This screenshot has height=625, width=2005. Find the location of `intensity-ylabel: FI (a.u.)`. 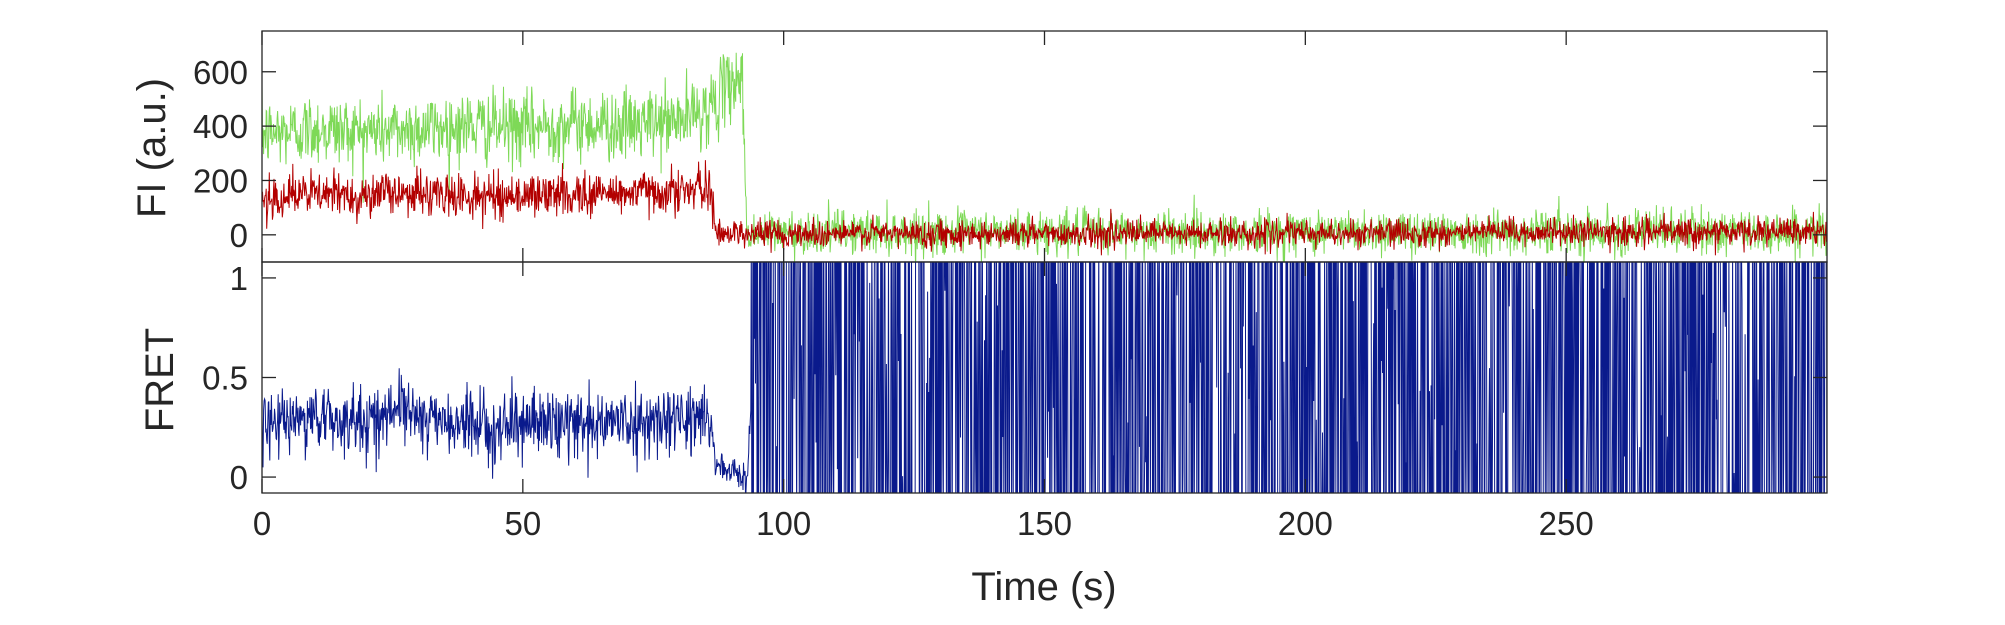

intensity-ylabel: FI (a.u.) is located at coordinates (152, 148).